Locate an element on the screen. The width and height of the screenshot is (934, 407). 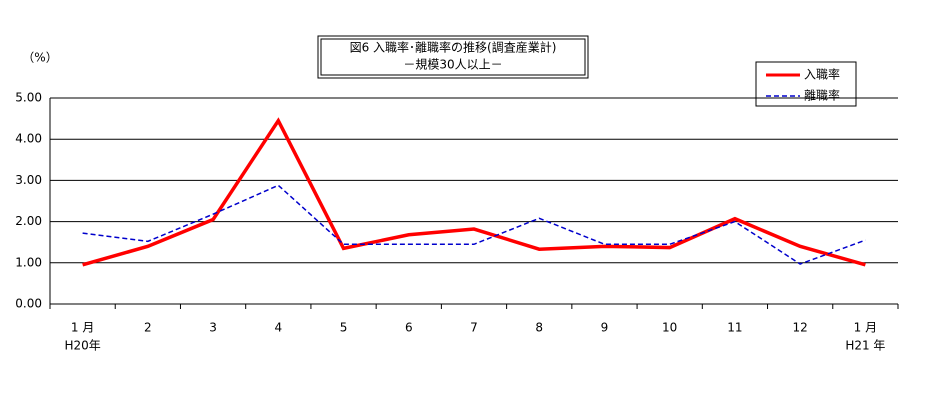
legend-box is located at coordinates (806, 84).